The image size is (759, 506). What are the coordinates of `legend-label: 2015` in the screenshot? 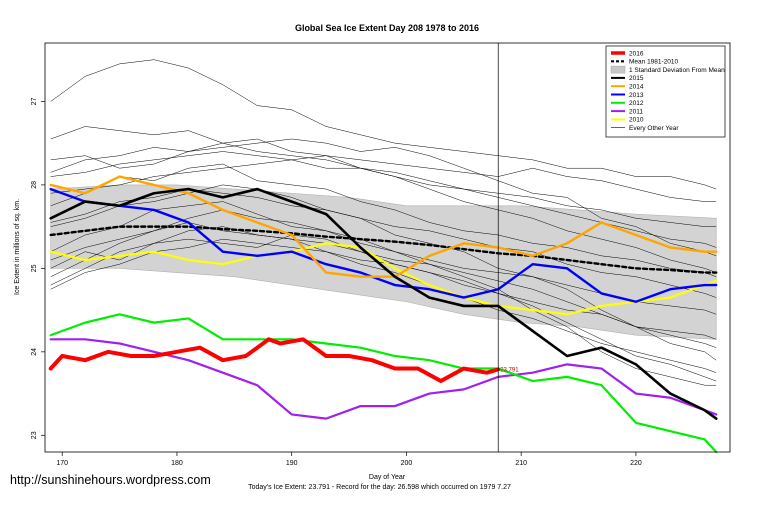 It's located at (636, 78).